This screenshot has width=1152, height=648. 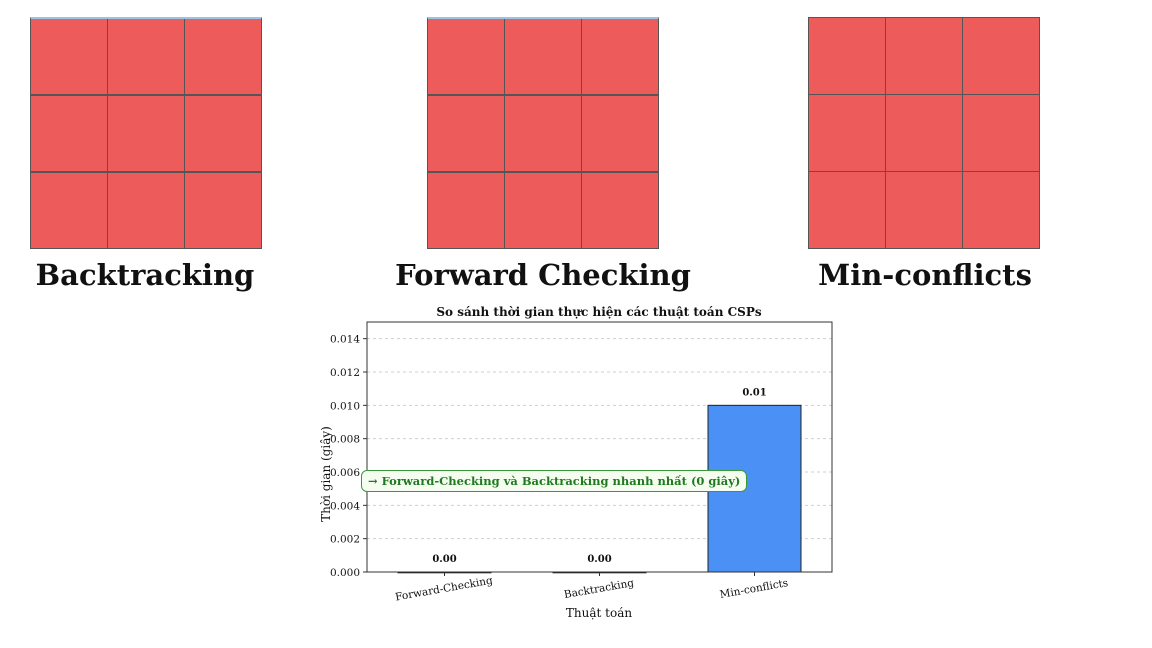 I want to click on data-label: 0.01, so click(x=754, y=392).